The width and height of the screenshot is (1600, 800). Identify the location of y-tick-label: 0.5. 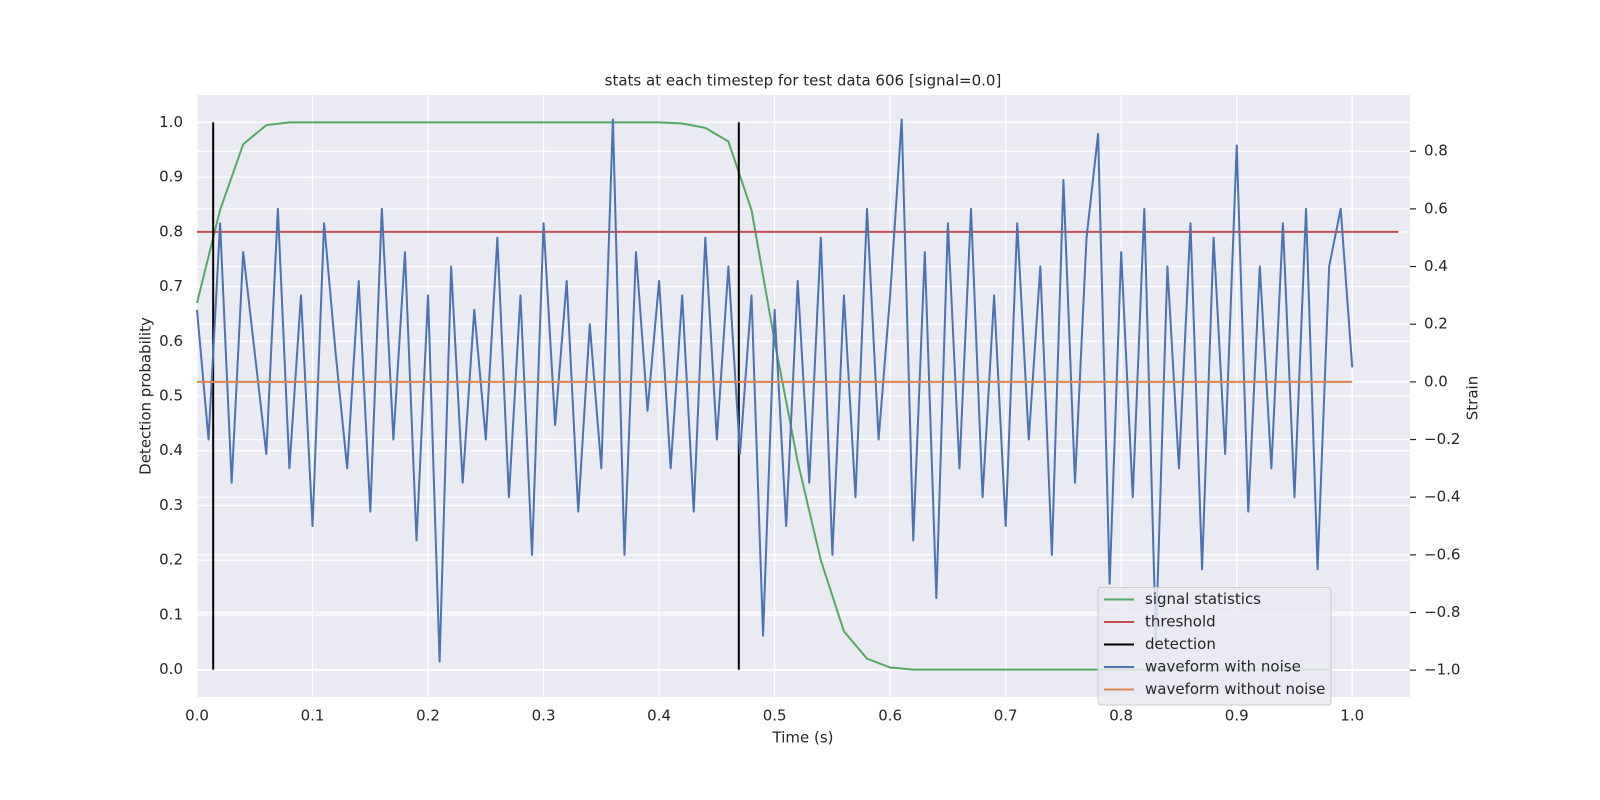
(171, 396).